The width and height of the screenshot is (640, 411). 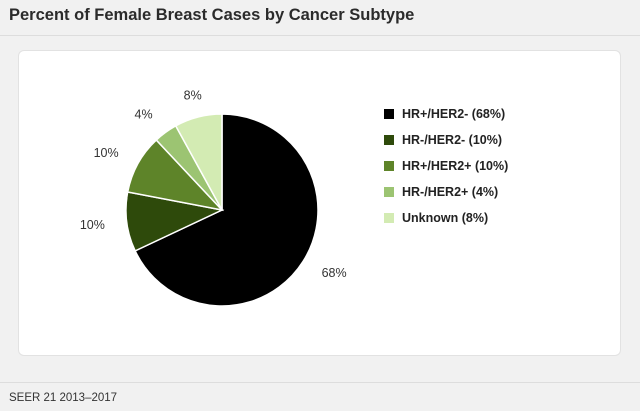 I want to click on legend-item-3: HR-/HER2+ (4%), so click(x=446, y=192).